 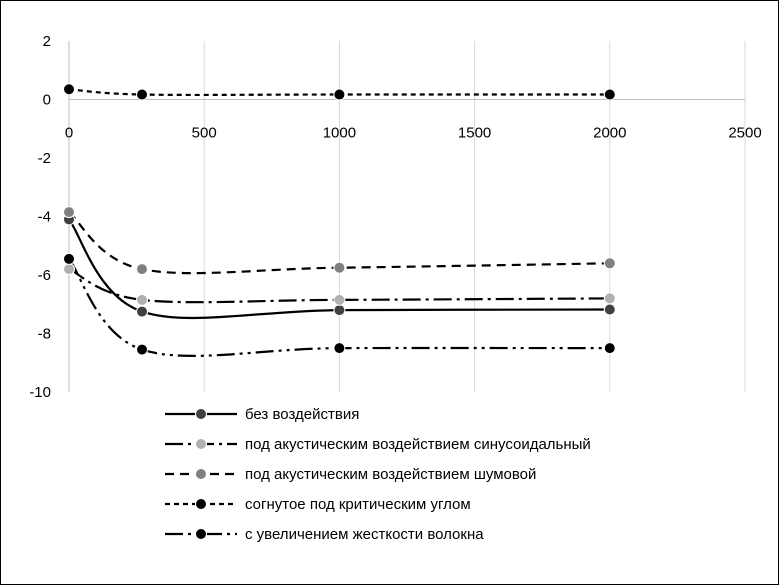 I want to click on data-point-s2-p2, so click(x=142, y=299).